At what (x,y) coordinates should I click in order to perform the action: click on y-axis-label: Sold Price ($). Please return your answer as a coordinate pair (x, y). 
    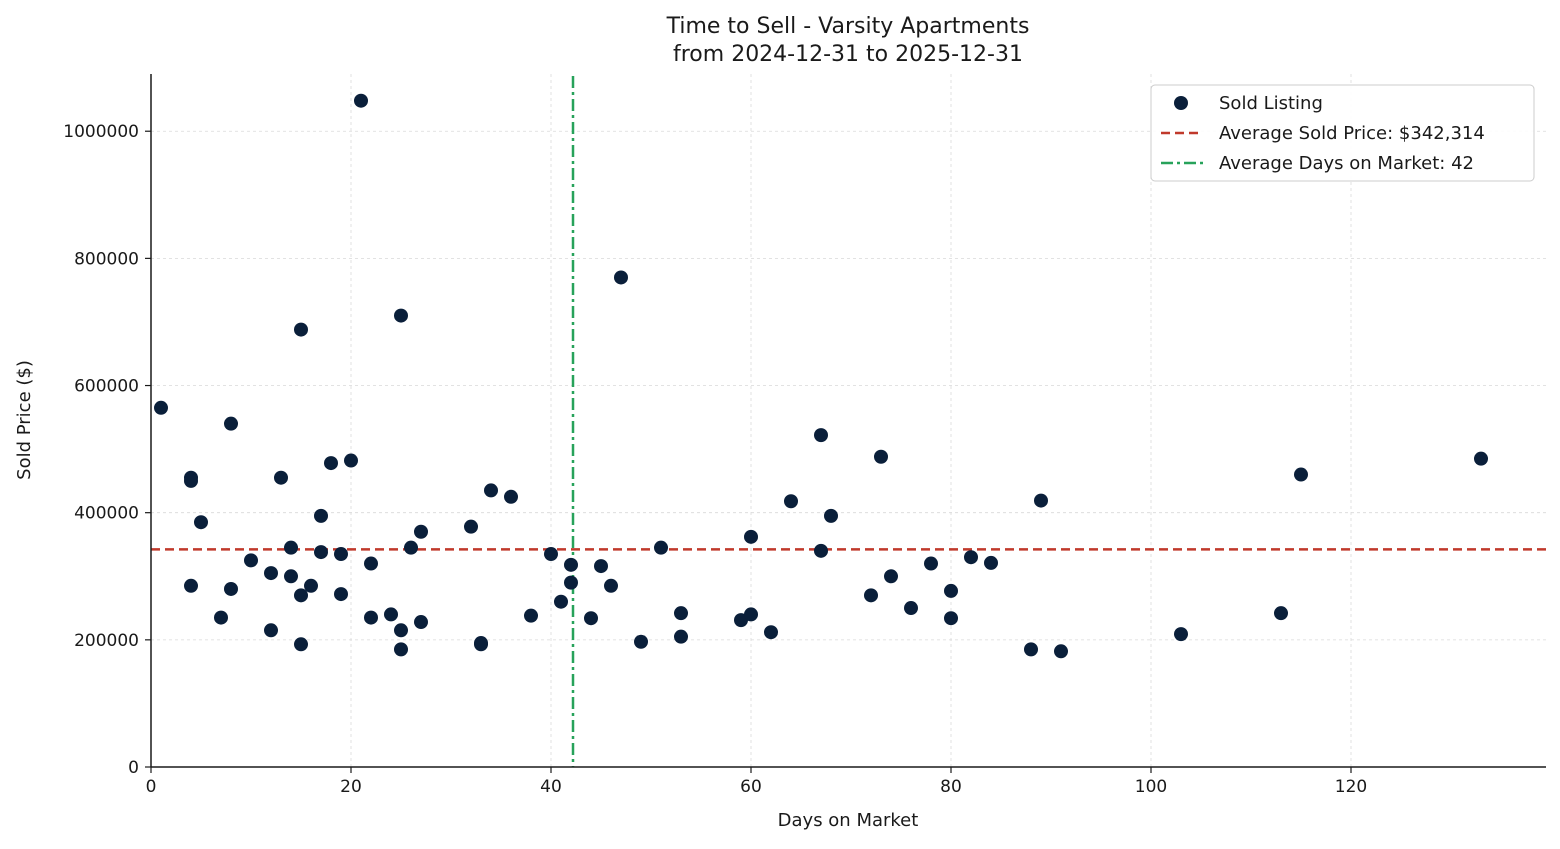
    Looking at the image, I should click on (24, 420).